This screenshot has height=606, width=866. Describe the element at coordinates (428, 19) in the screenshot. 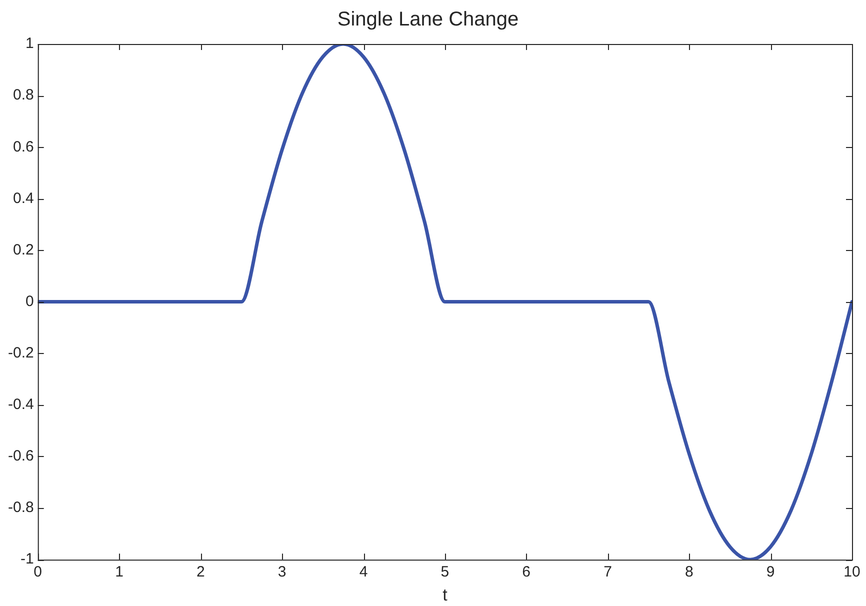

I see `chart-title: Single Lane Change` at that location.